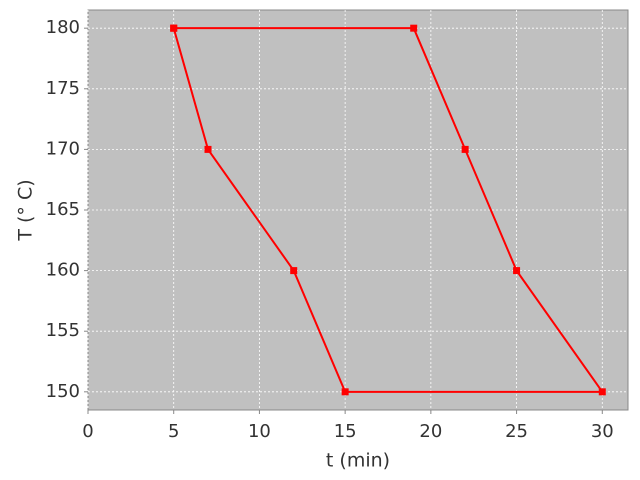  Describe the element at coordinates (63, 88) in the screenshot. I see `y-tick-label: 175` at that location.